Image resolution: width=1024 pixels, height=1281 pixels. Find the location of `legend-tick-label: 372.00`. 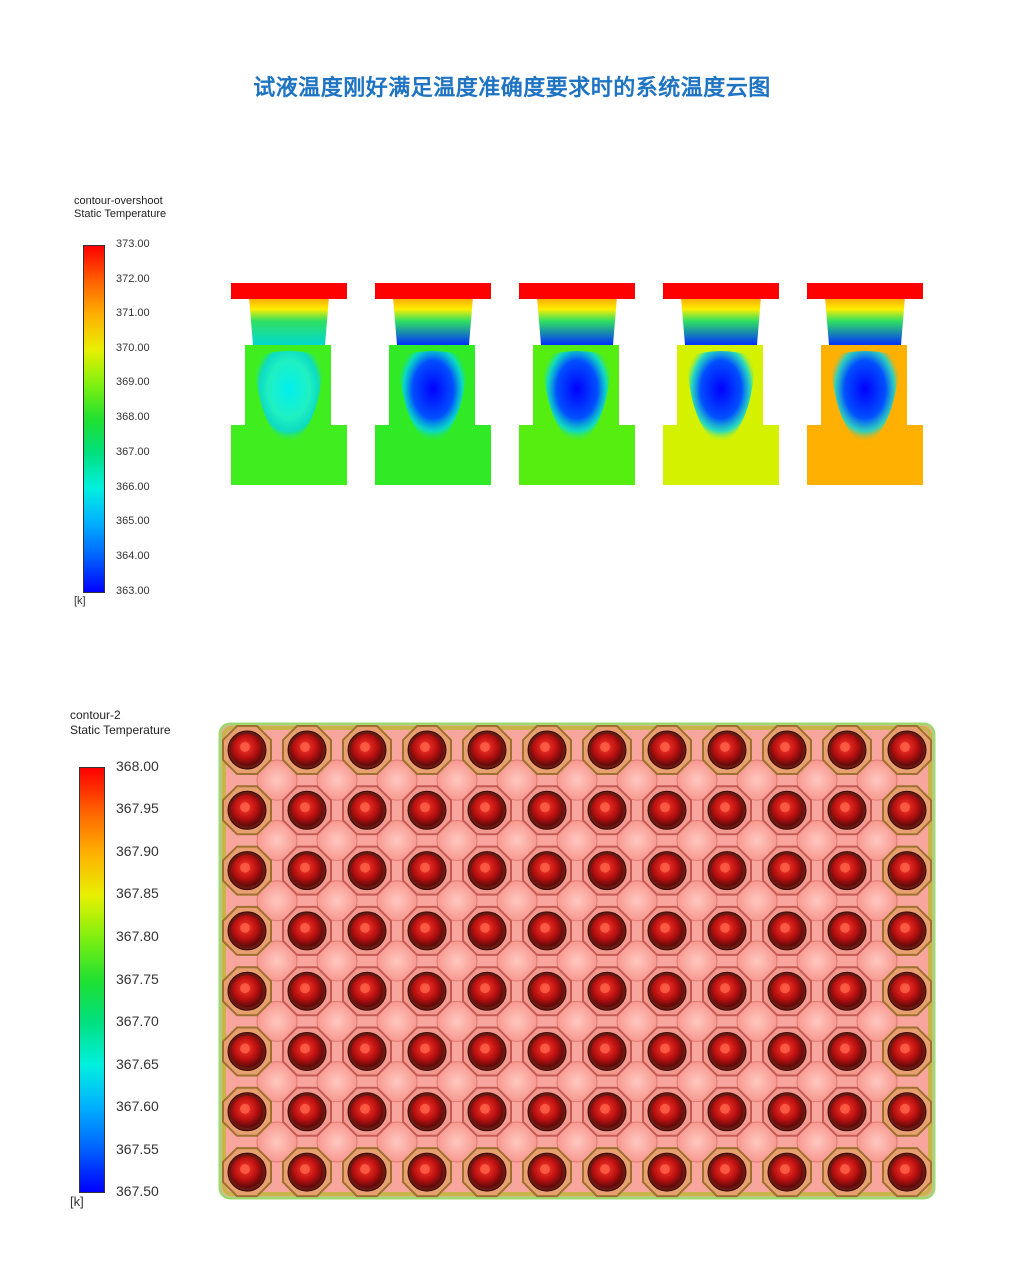

legend-tick-label: 372.00 is located at coordinates (133, 279).